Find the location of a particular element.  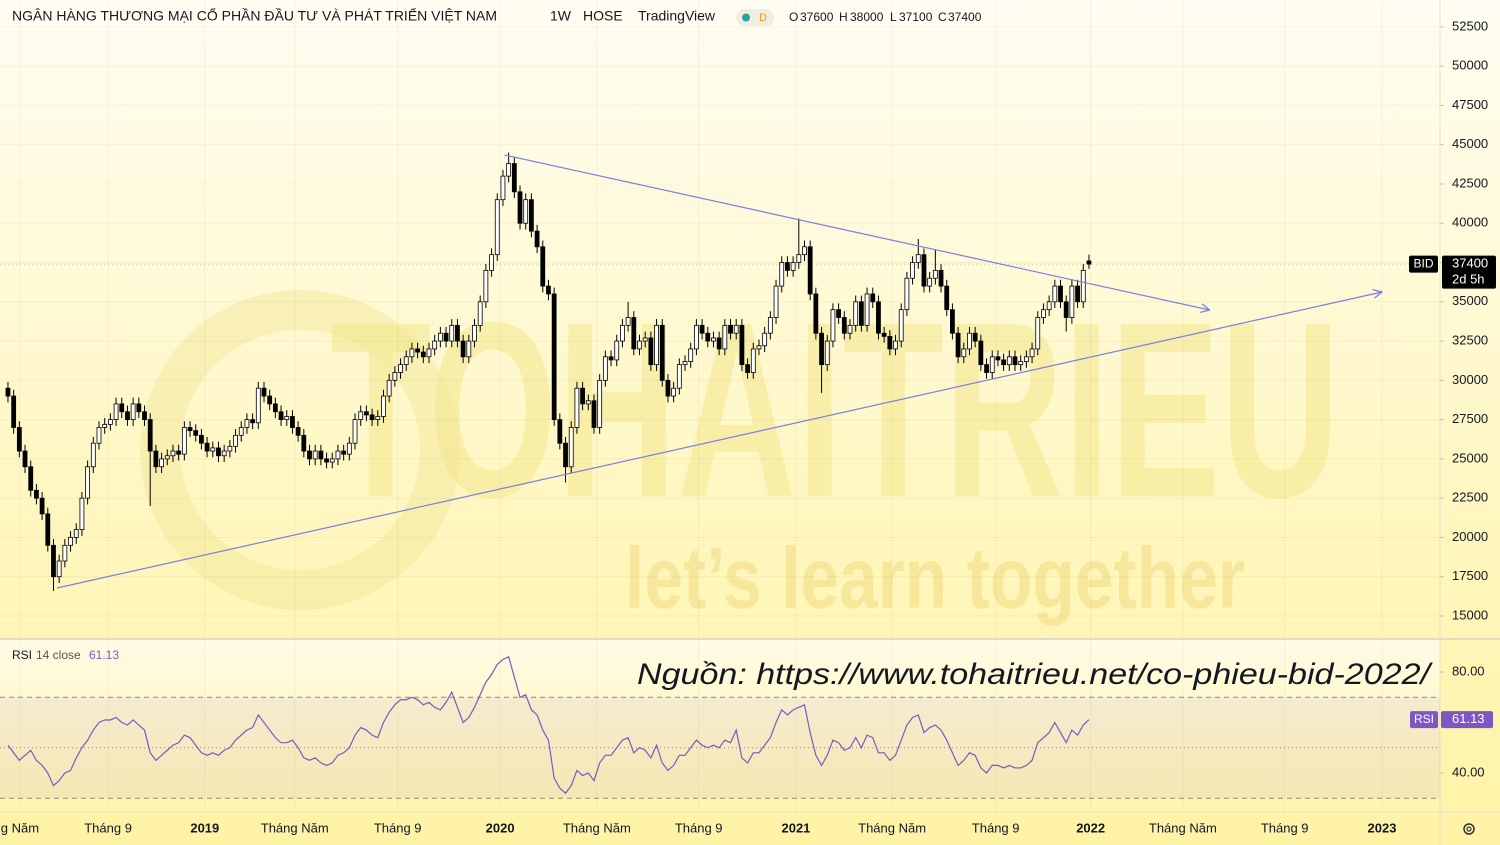

y-tick-label: 40000 is located at coordinates (1470, 222).